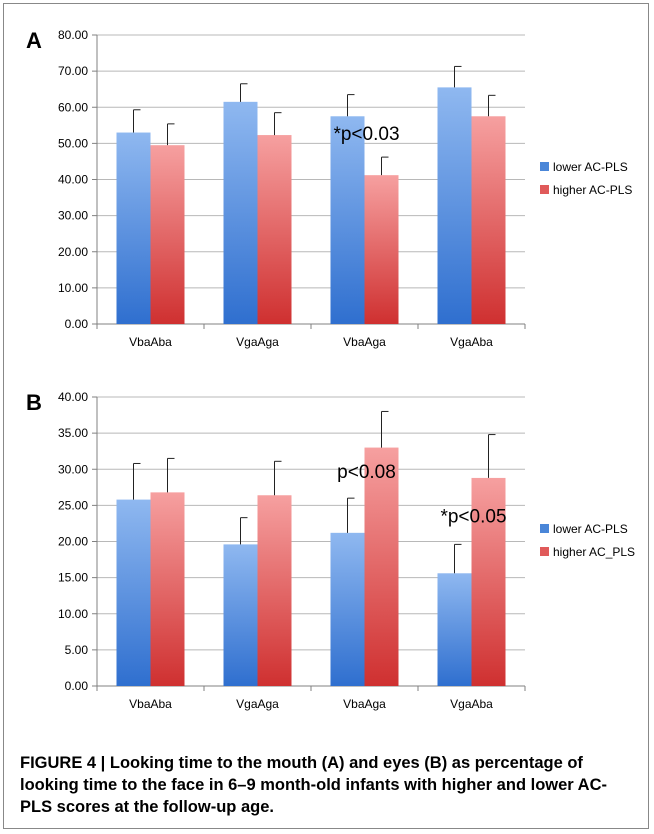 The width and height of the screenshot is (654, 834). I want to click on y-tick-label: 60.00, so click(73, 107).